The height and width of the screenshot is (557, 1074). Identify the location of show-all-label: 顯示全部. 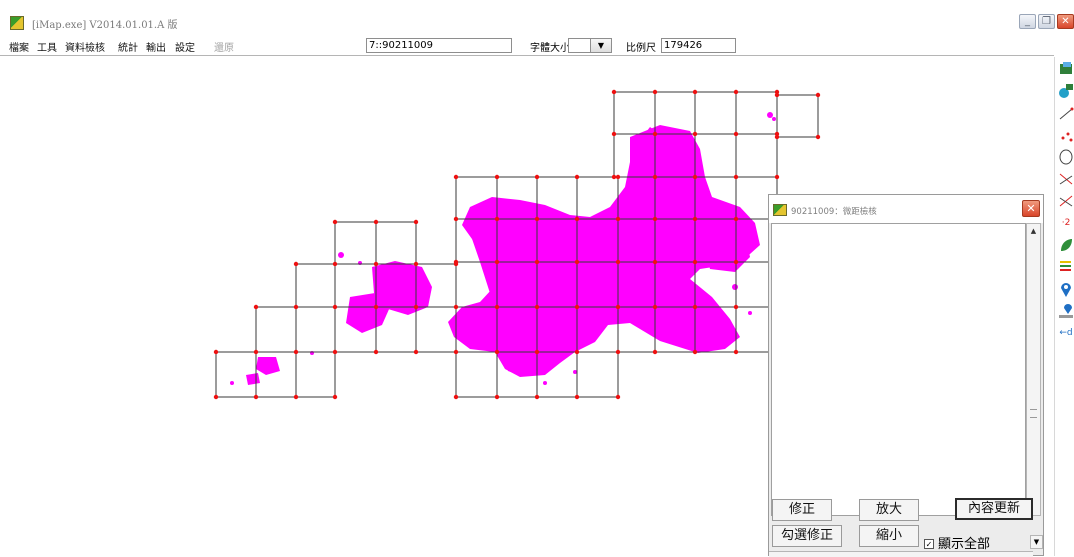
(964, 544).